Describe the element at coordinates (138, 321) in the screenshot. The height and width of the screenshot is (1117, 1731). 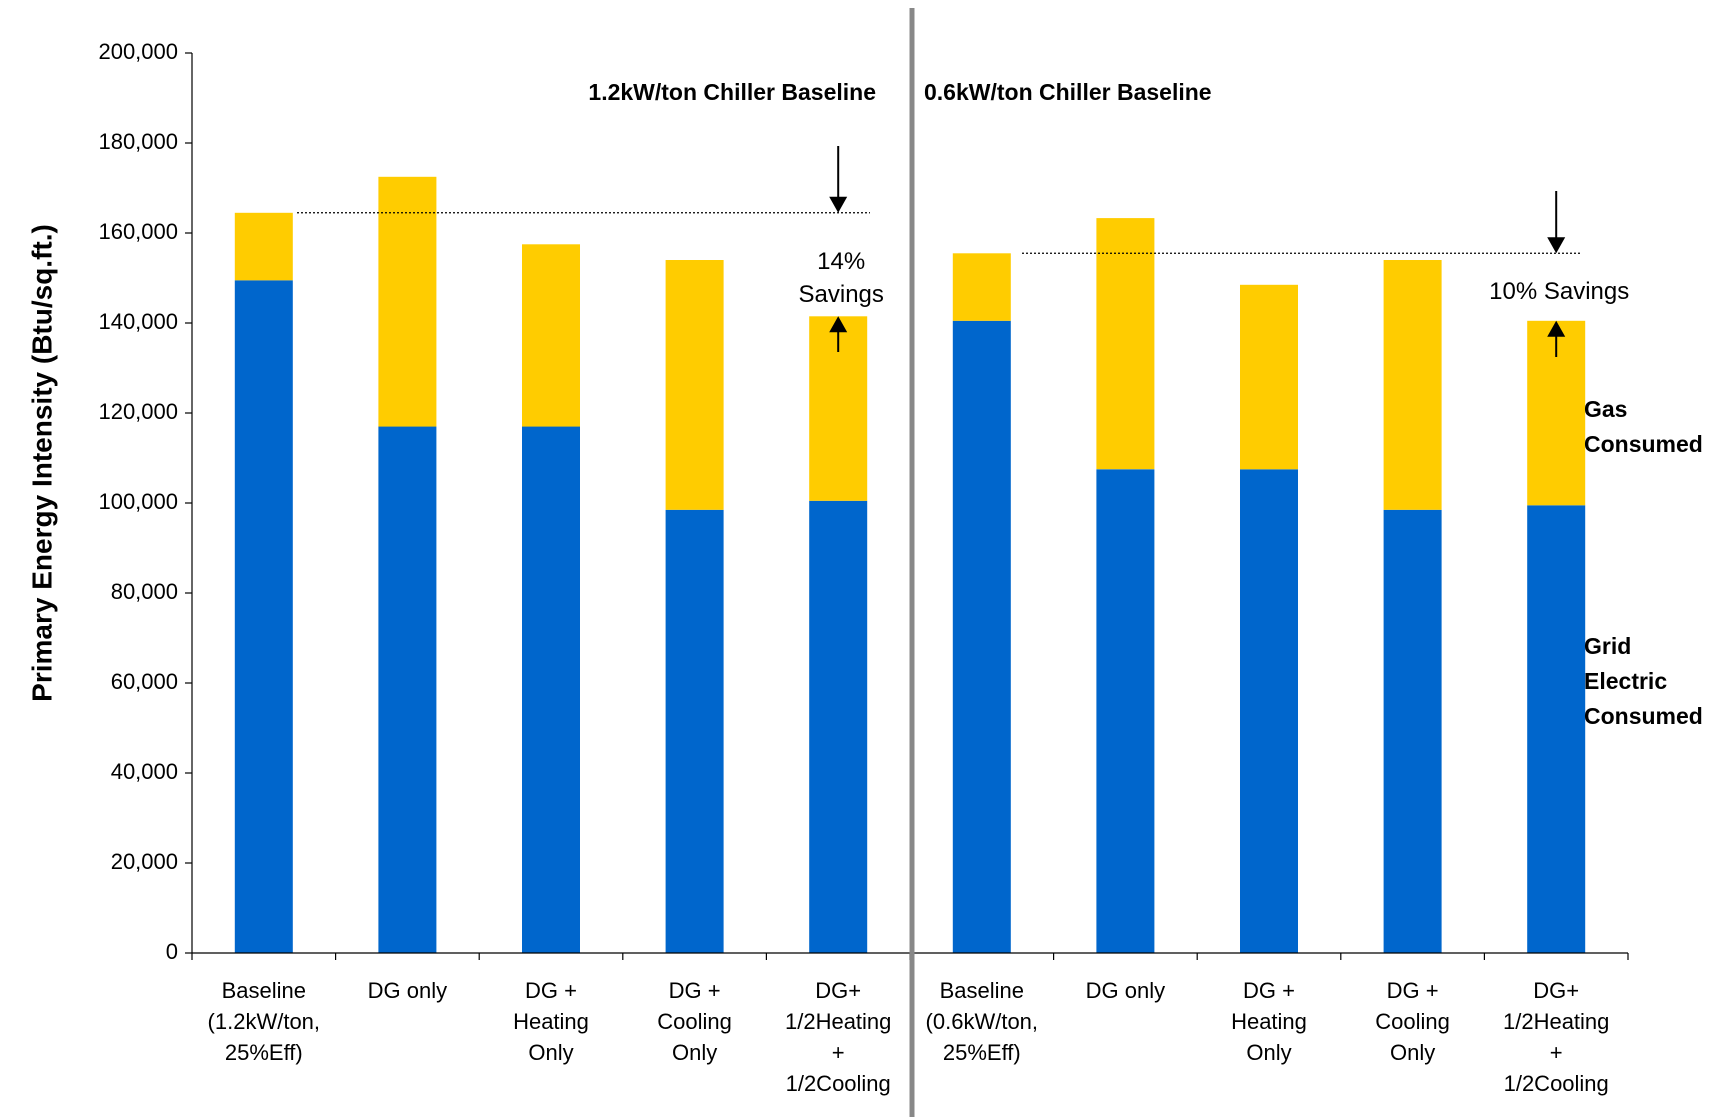
I see `y-tick-label: 140,000` at that location.